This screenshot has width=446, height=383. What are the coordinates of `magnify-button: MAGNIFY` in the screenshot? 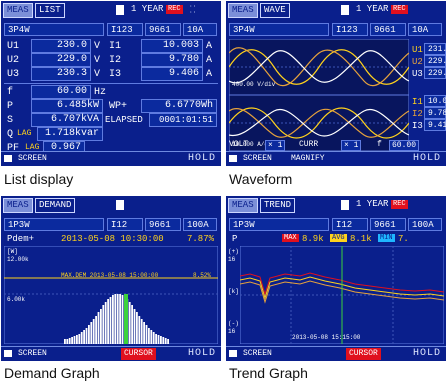 It's located at (308, 158).